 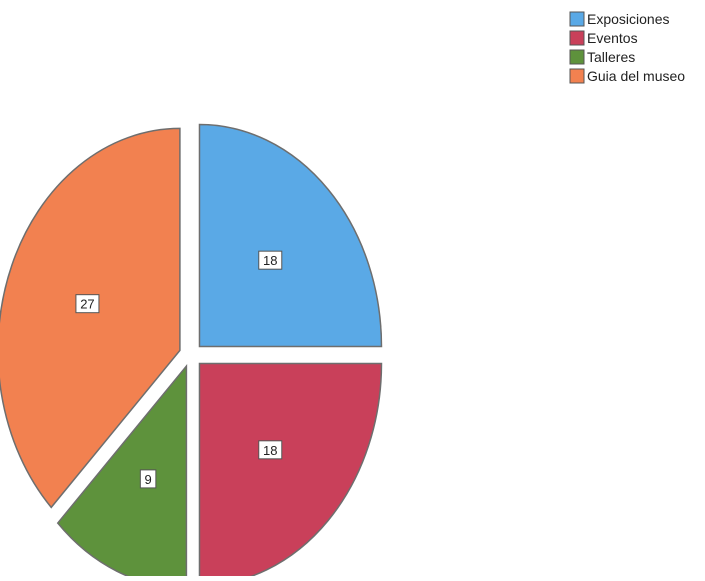 What do you see at coordinates (636, 76) in the screenshot?
I see `legend-label: Guia del museo` at bounding box center [636, 76].